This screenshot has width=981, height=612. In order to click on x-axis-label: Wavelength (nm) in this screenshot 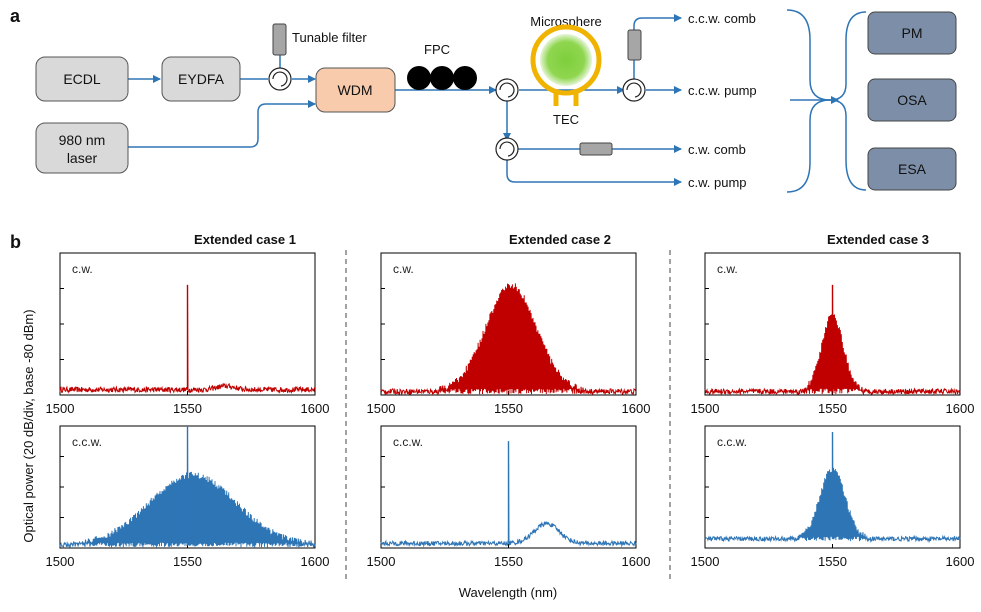, I will do `click(508, 592)`.